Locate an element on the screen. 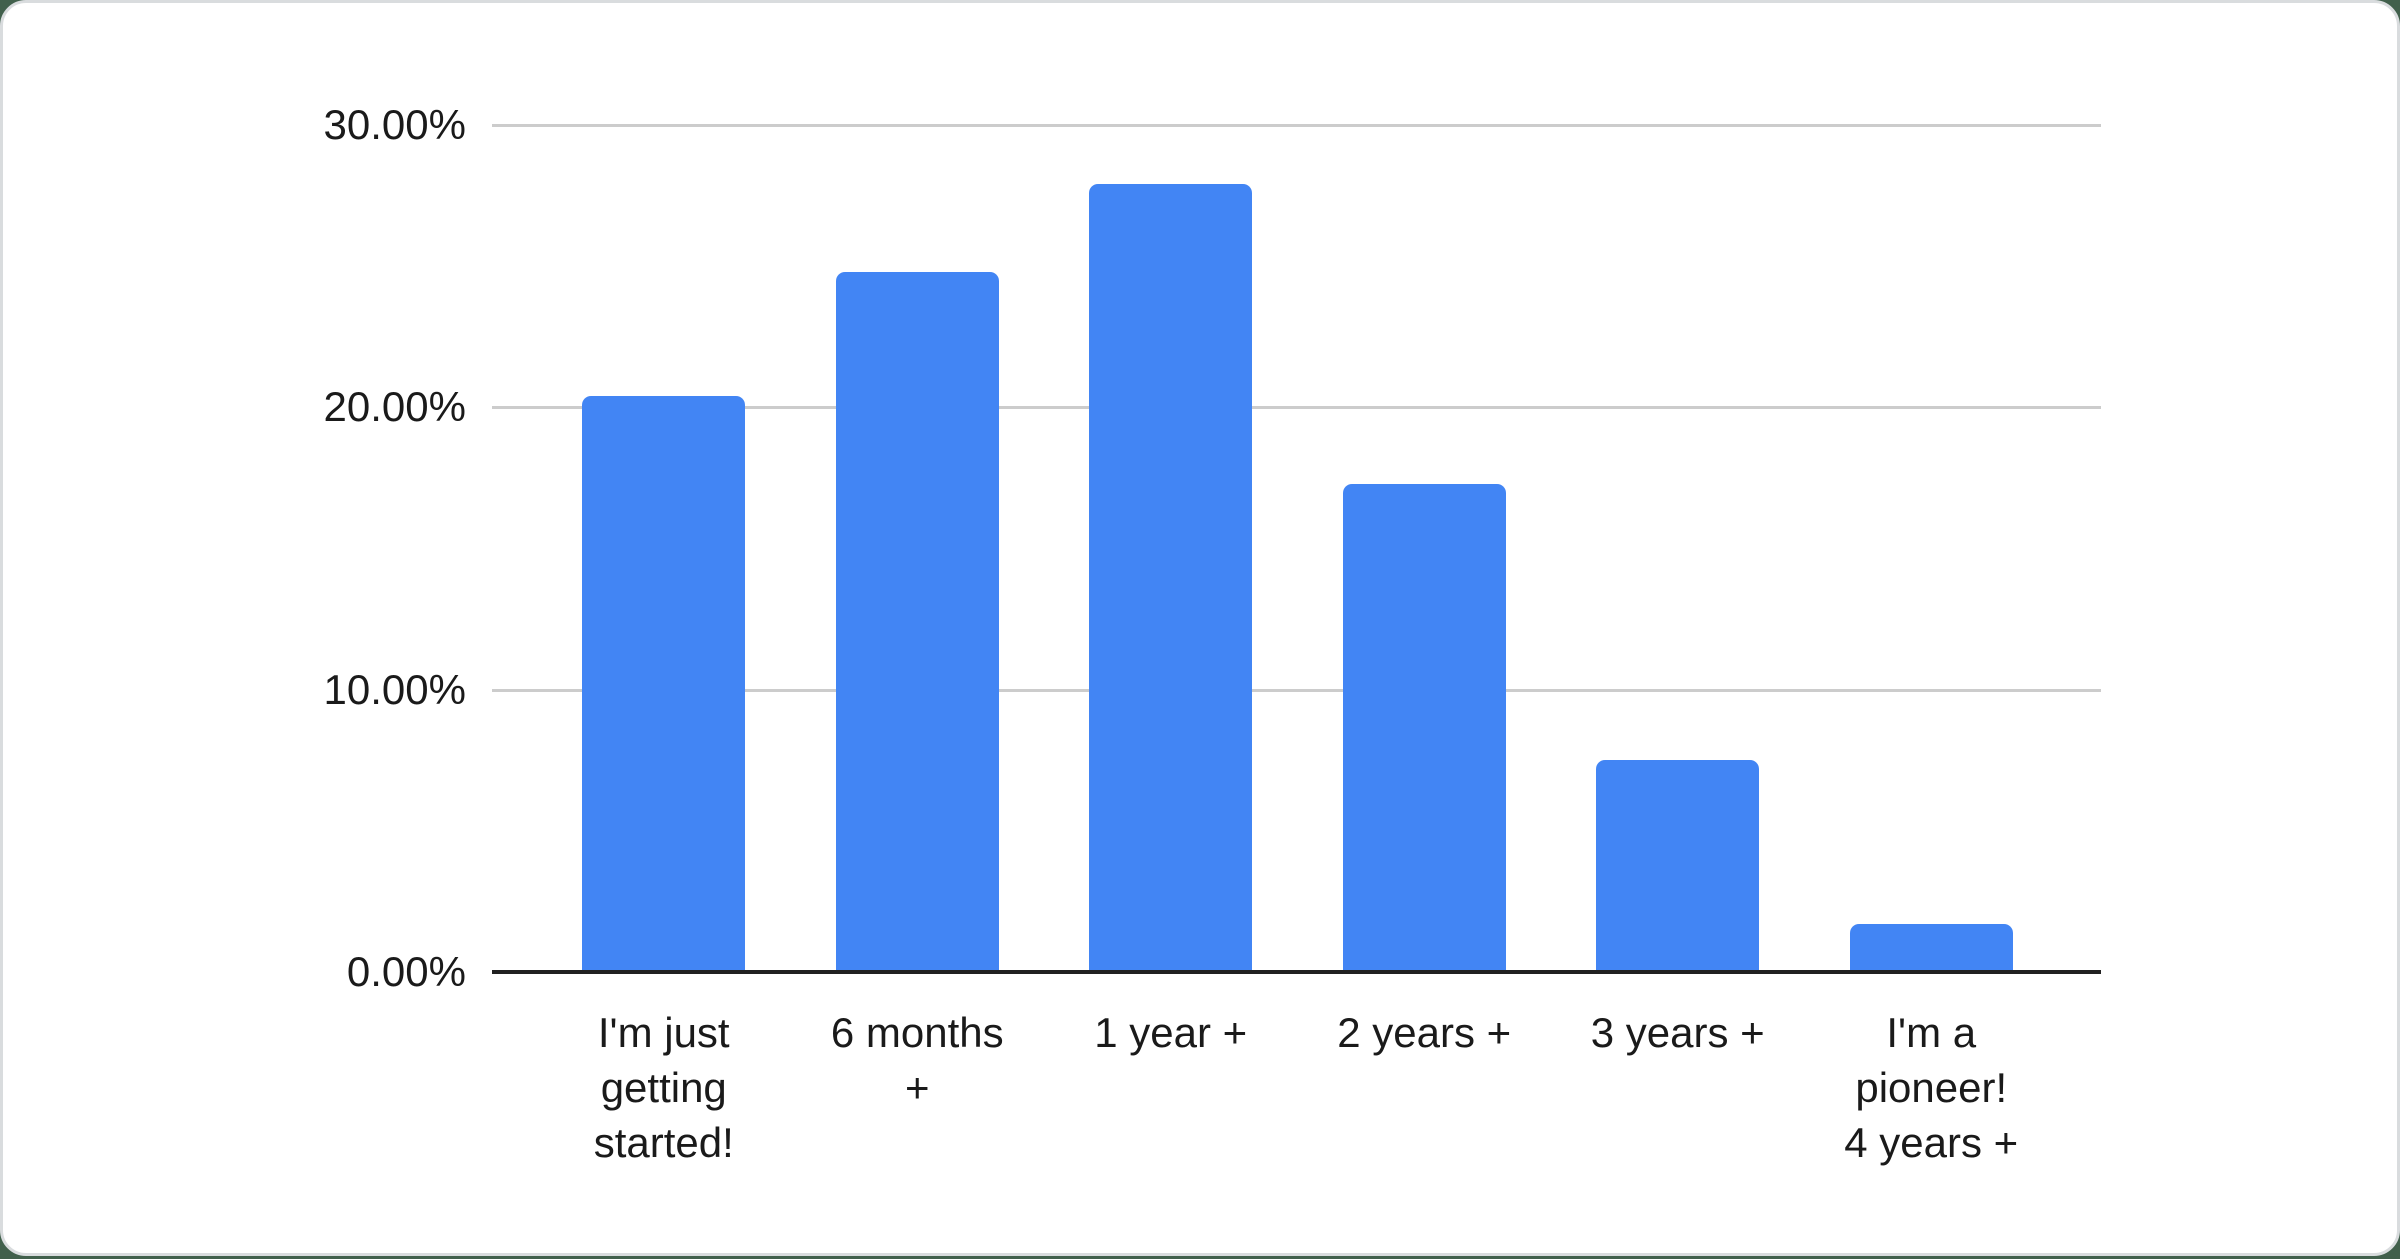  x-category-label-line: 1 year + is located at coordinates (1171, 1032).